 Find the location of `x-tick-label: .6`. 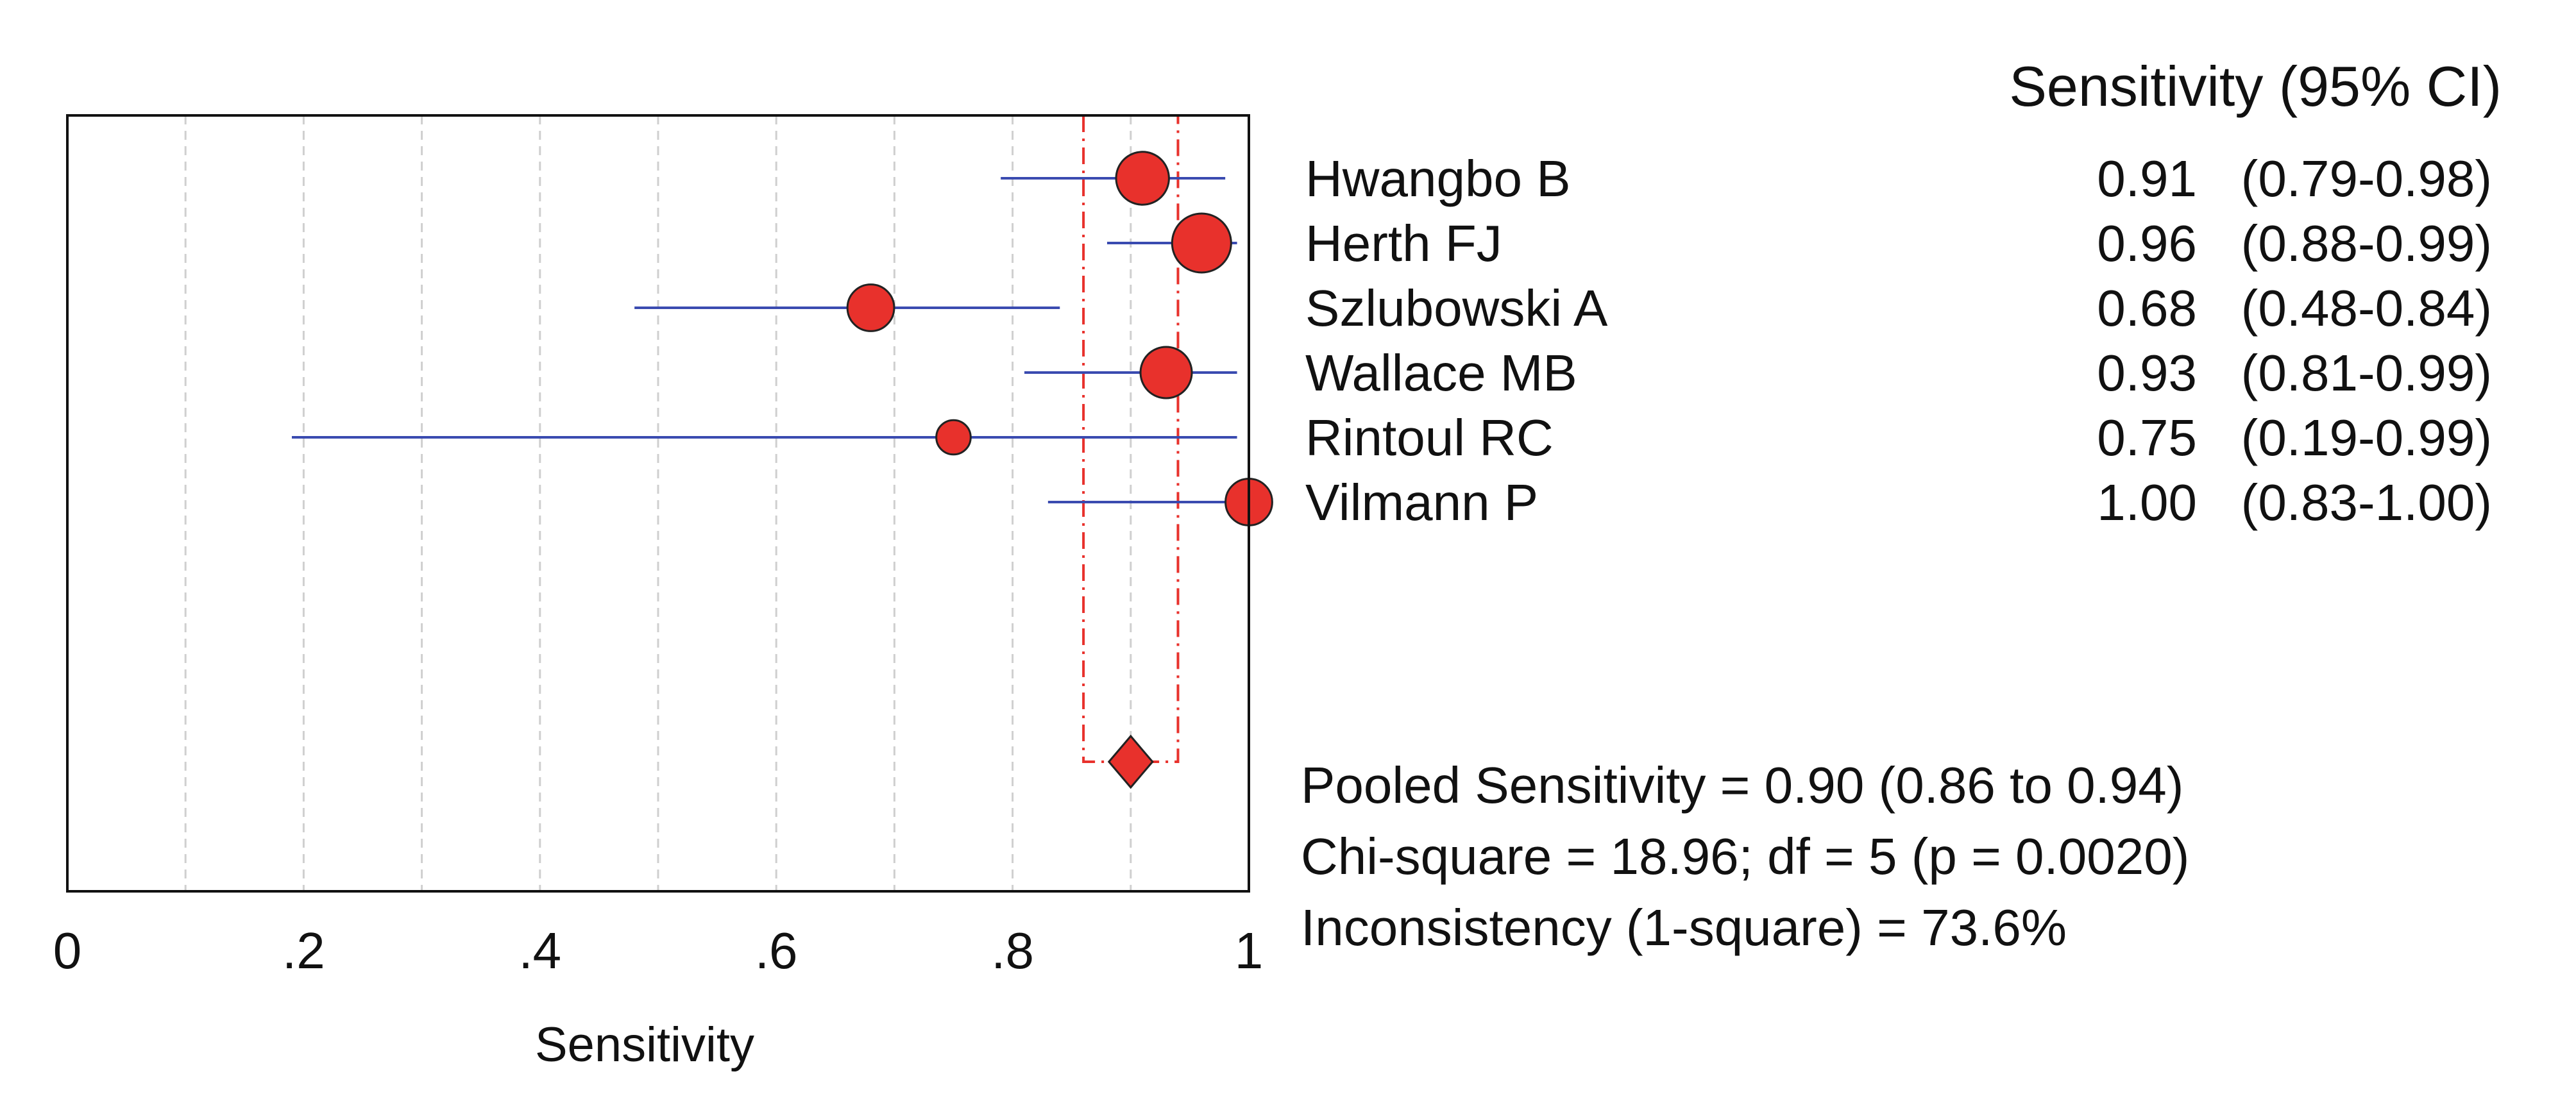

x-tick-label: .6 is located at coordinates (776, 950).